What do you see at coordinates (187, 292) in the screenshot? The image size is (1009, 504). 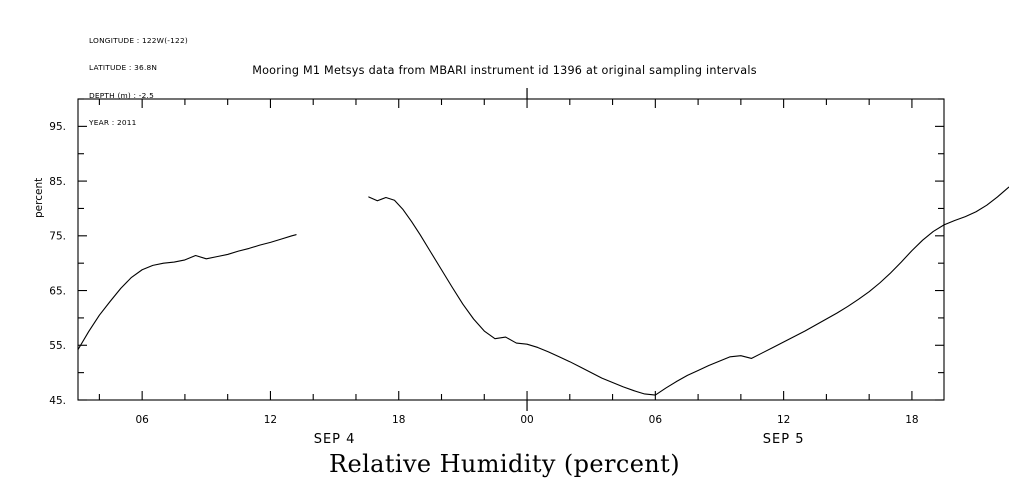 I see `data-line` at bounding box center [187, 292].